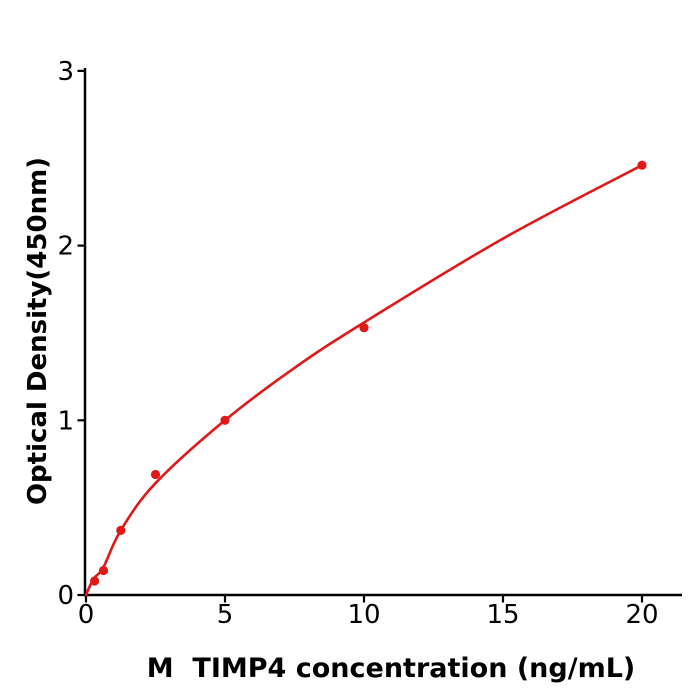 The width and height of the screenshot is (700, 700). What do you see at coordinates (65, 247) in the screenshot?
I see `y-tick-label: 2` at bounding box center [65, 247].